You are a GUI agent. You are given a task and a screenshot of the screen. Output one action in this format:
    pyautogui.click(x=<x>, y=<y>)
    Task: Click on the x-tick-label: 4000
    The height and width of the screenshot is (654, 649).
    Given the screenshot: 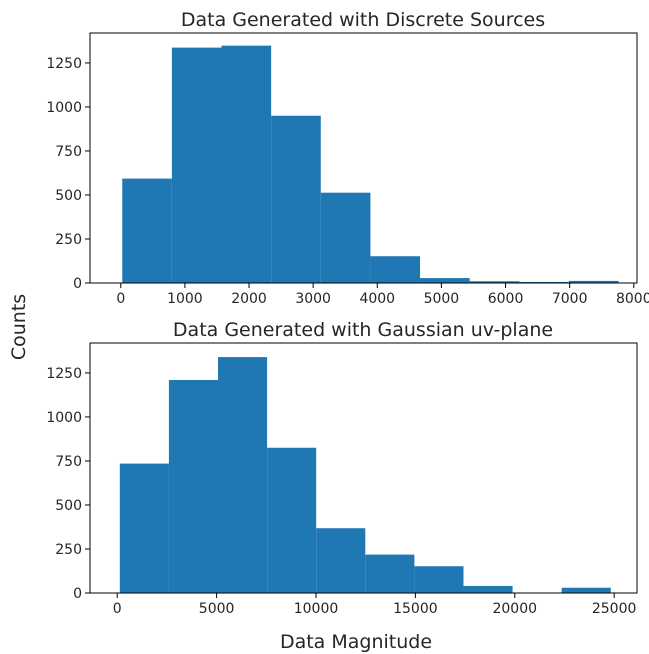 What is the action you would take?
    pyautogui.click(x=377, y=299)
    